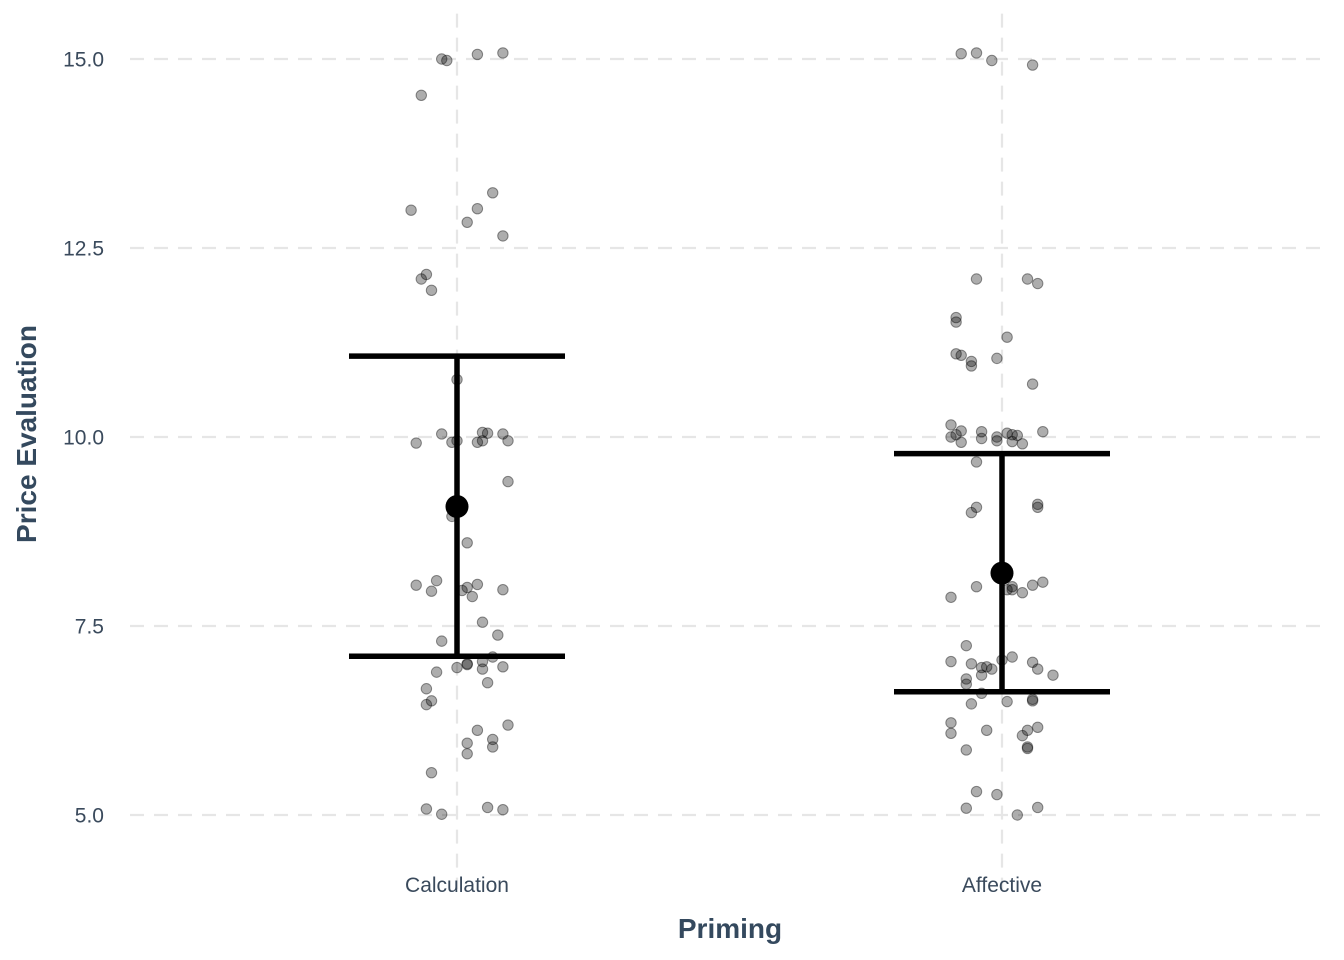 The width and height of the screenshot is (1344, 960). Describe the element at coordinates (83, 60) in the screenshot. I see `y-tick-label: 15.0` at that location.